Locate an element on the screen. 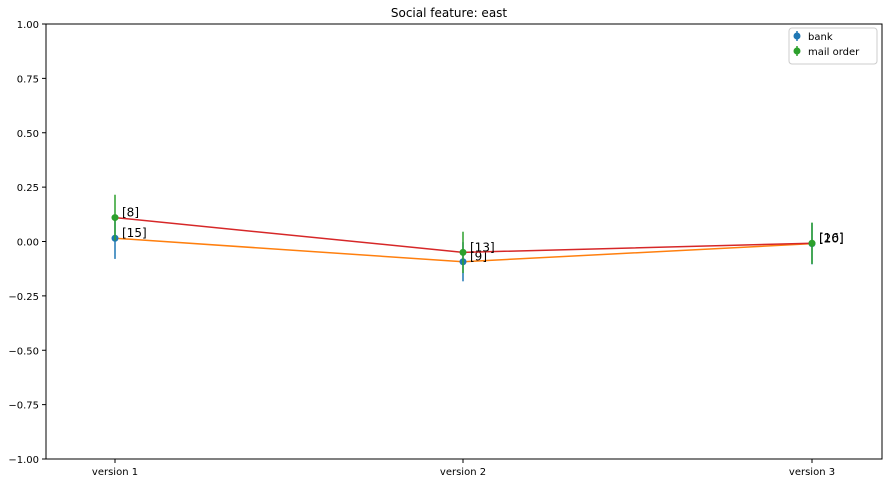  y-tick-label: −1.00 is located at coordinates (23, 460).